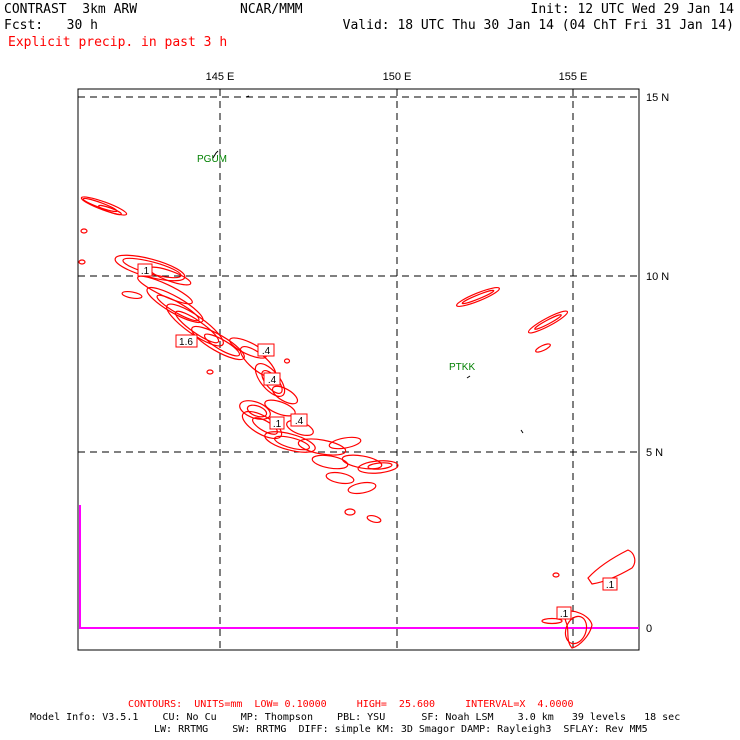  Describe the element at coordinates (359, 567) in the screenshot. I see `domain-boundary` at that location.